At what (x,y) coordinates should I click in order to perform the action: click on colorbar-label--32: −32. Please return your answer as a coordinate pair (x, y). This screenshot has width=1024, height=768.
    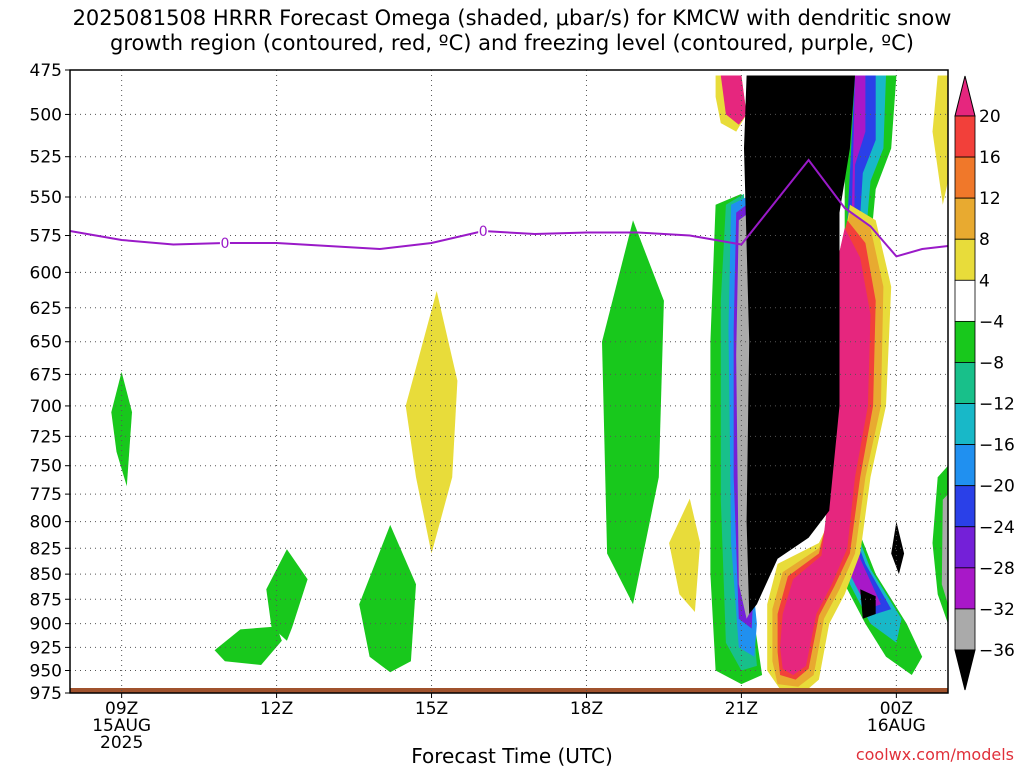
    Looking at the image, I should click on (997, 610).